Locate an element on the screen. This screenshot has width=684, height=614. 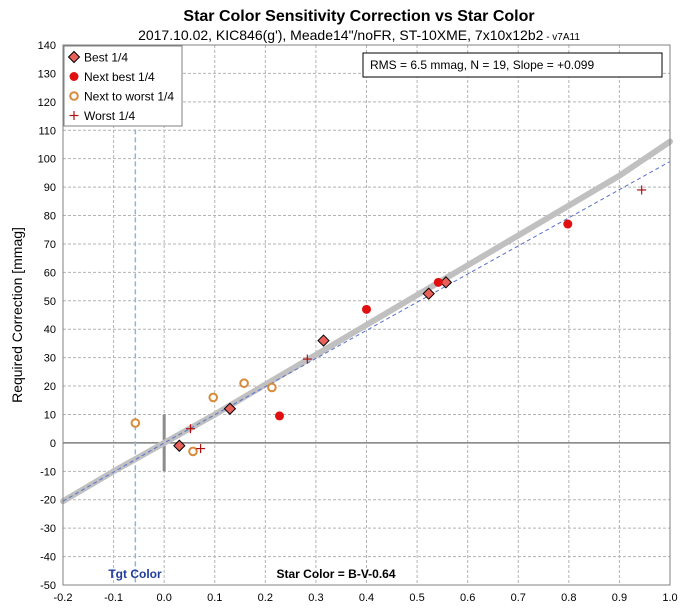
y-tick-label: -20 is located at coordinates (48, 501).